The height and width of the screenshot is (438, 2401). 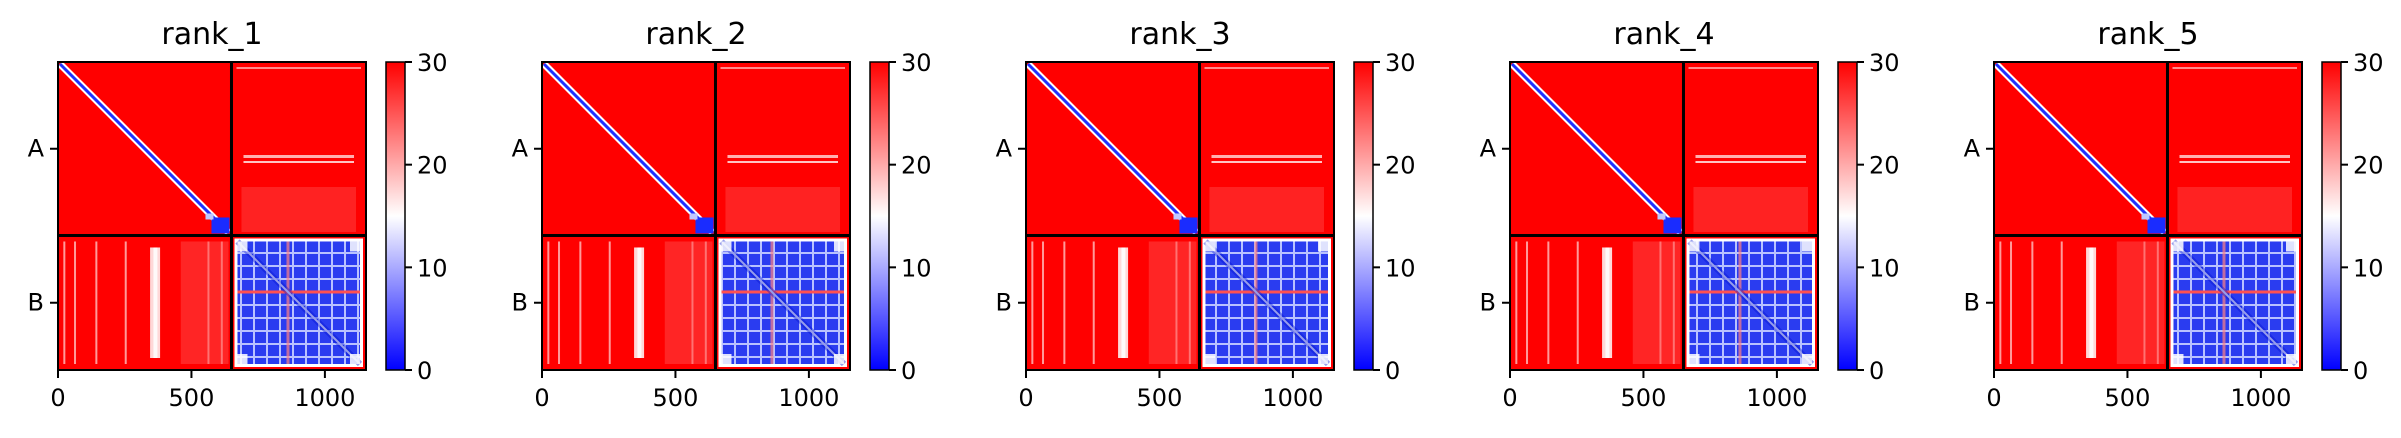 I want to click on panel-title: rank_4, so click(x=1663, y=34).